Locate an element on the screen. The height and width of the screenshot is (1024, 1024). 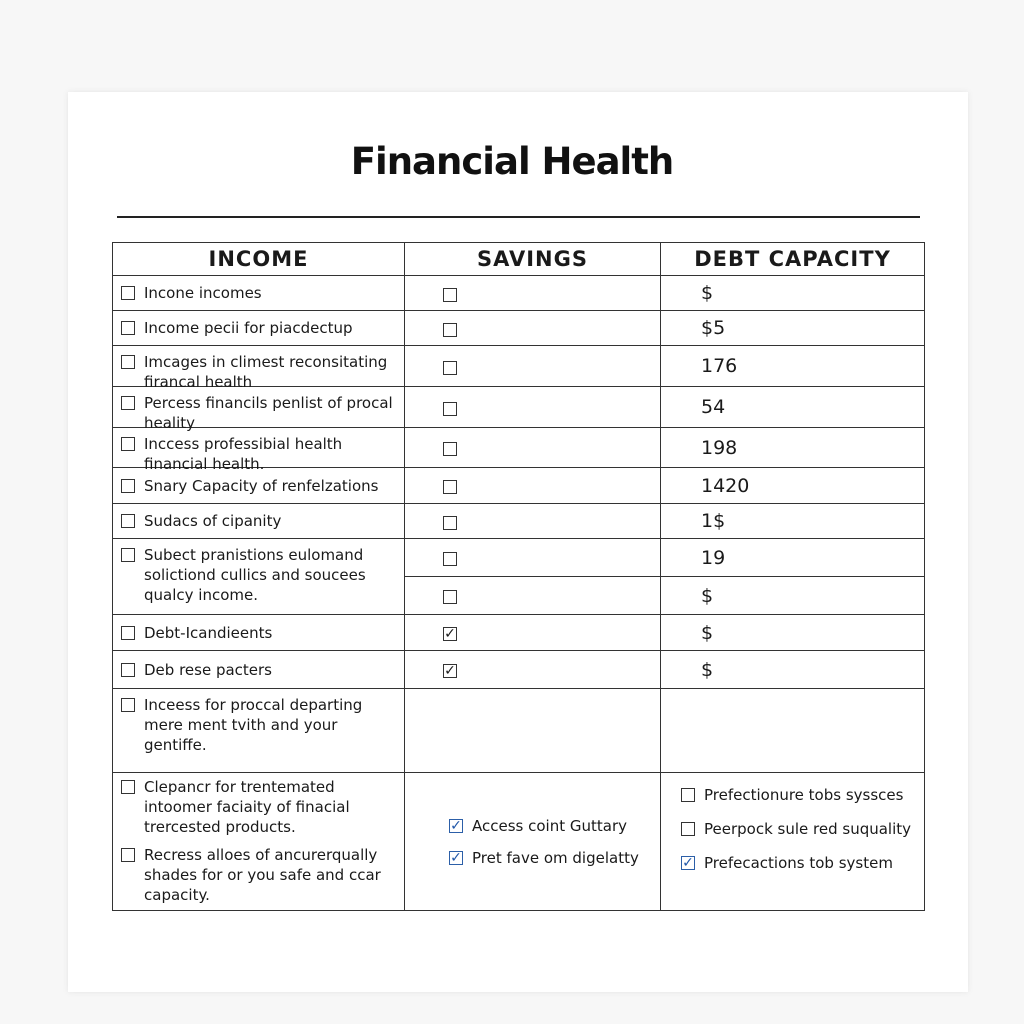
footer-item: ✓ Prefecactions tob system is located at coordinates (787, 863).